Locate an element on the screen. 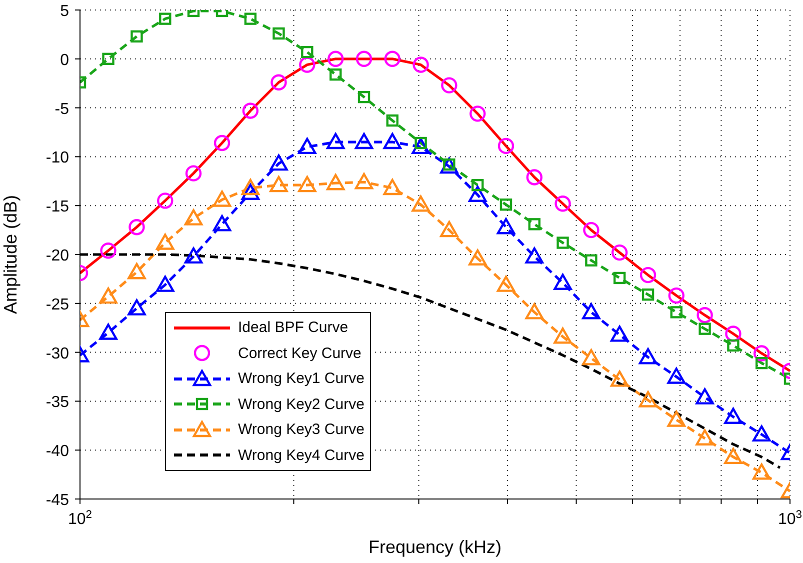 This screenshot has height=563, width=803. y-tick-label: -25 is located at coordinates (58, 305).